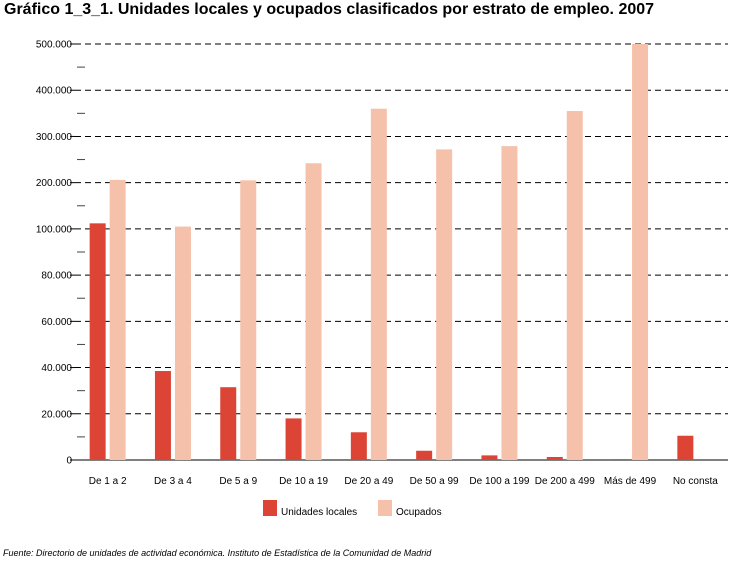  I want to click on legend-label: Unidades locales, so click(319, 512).